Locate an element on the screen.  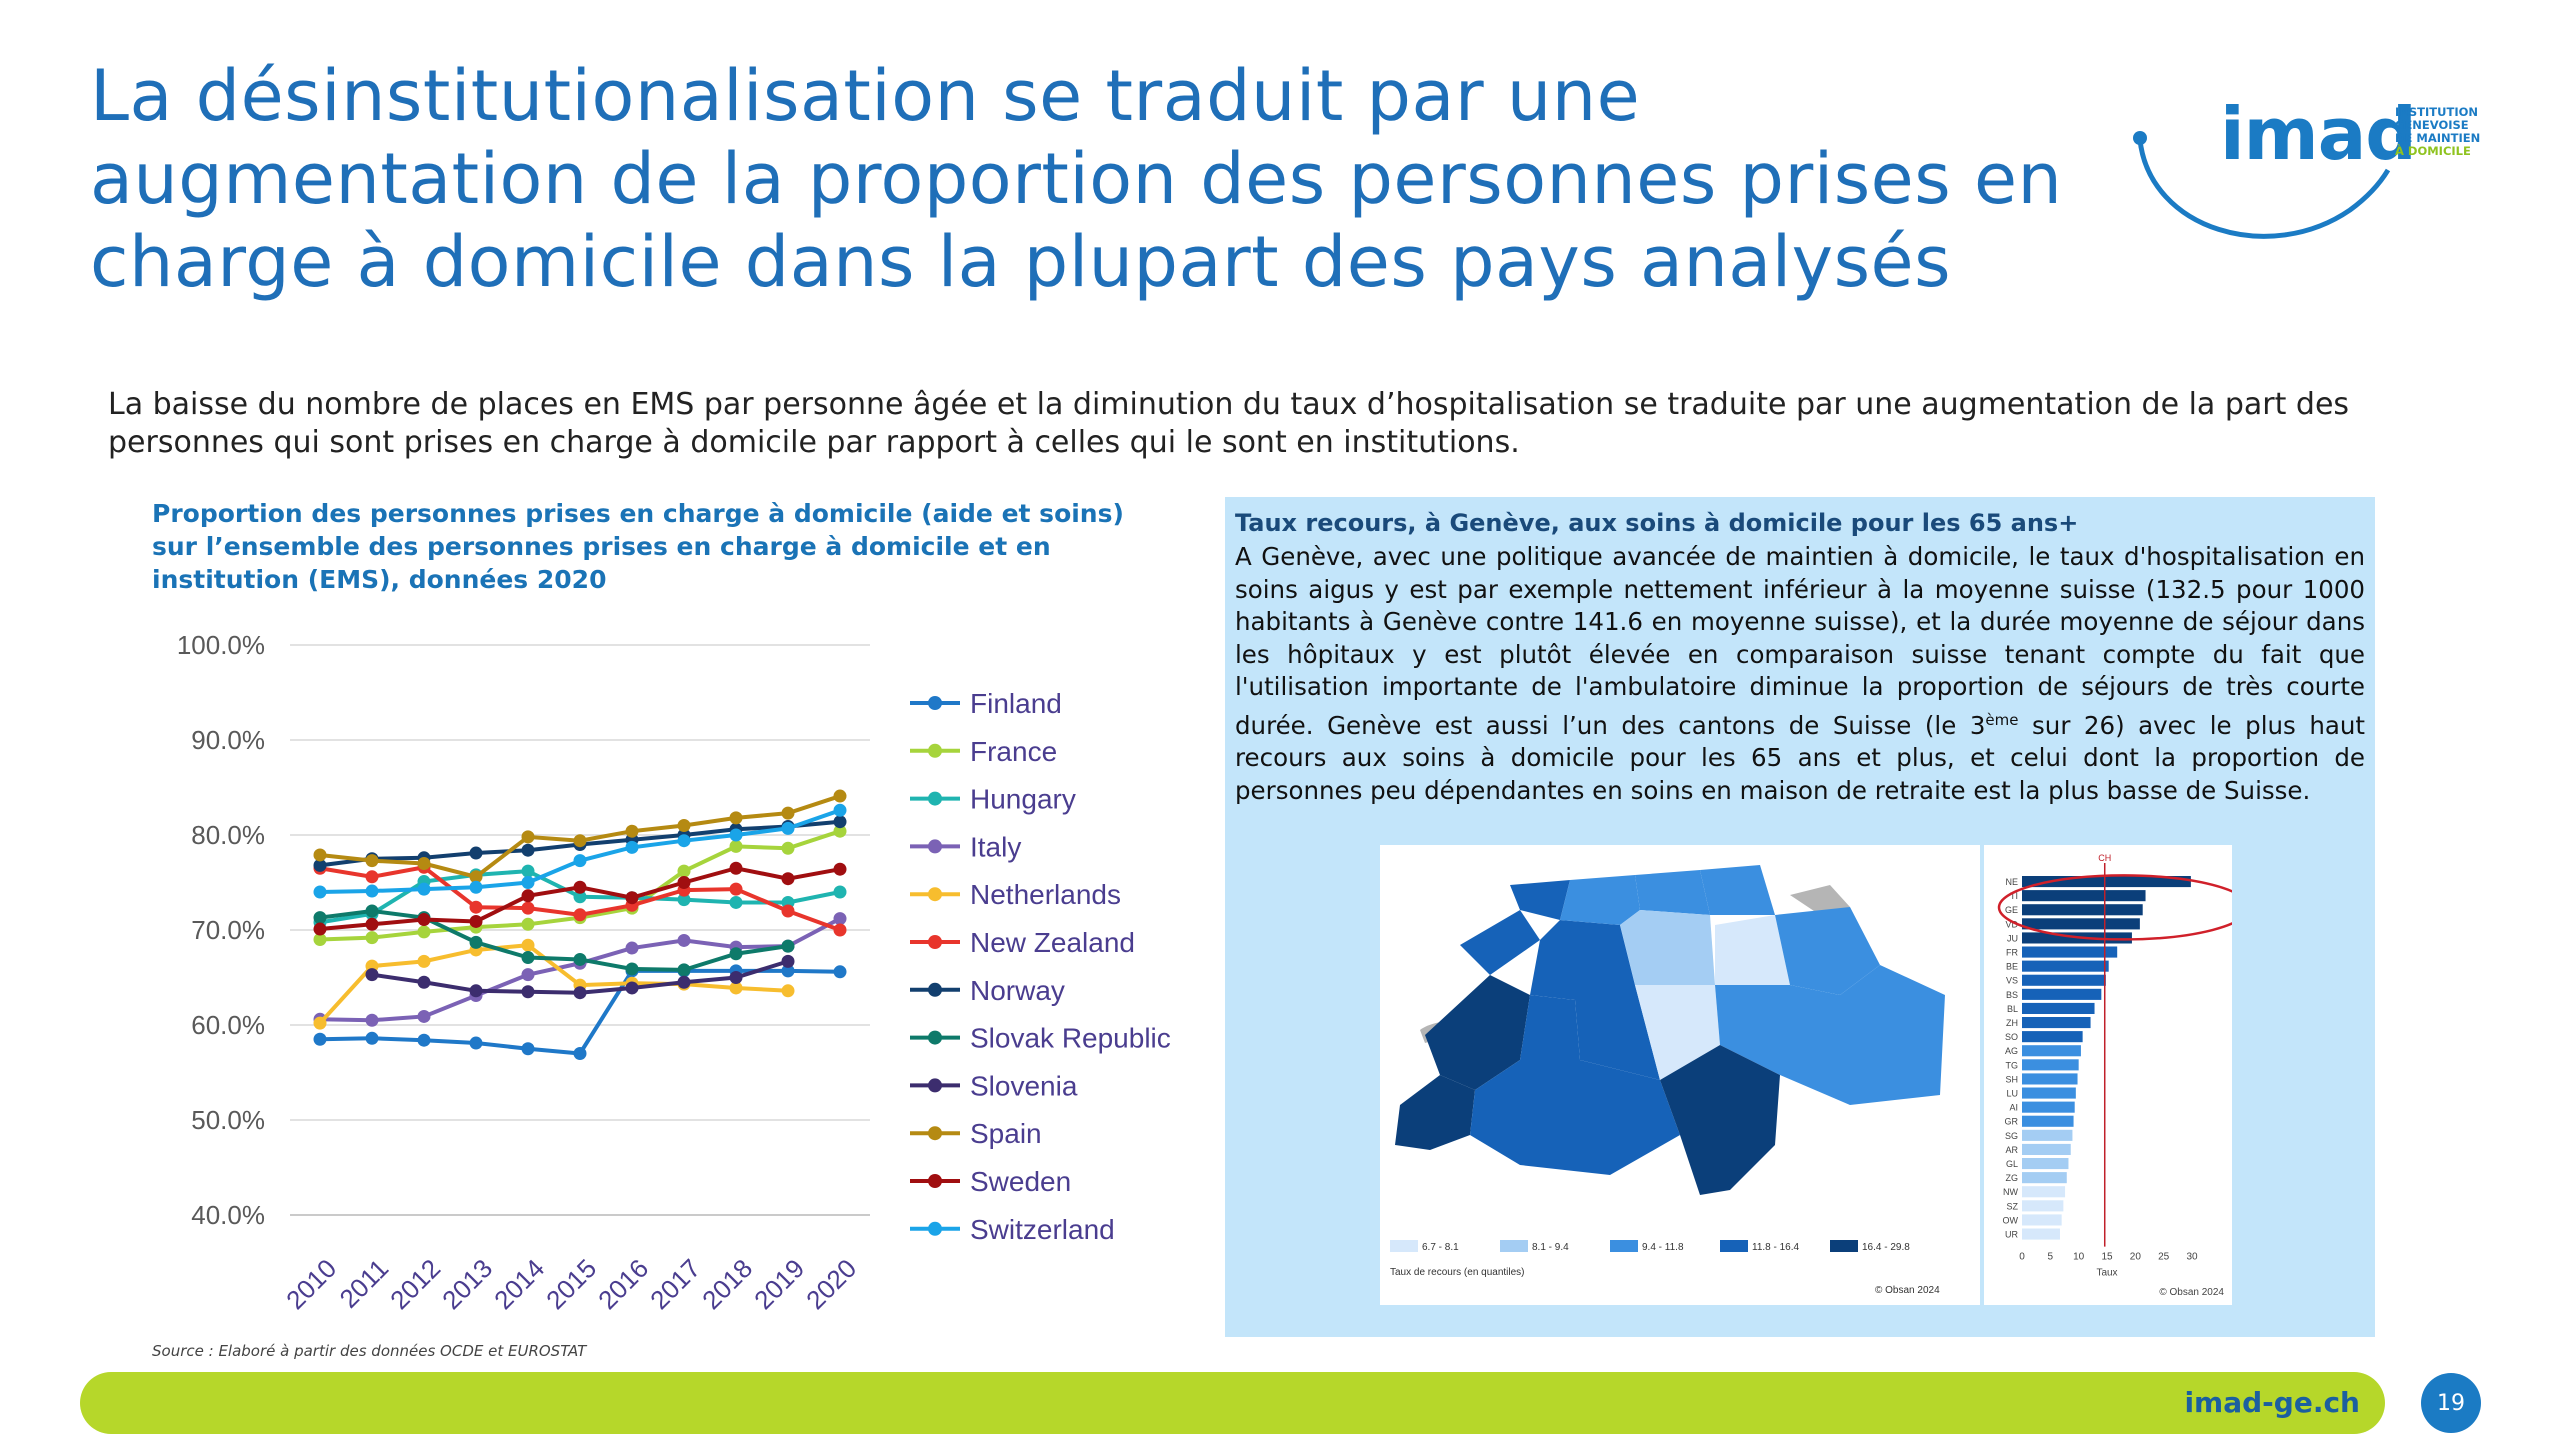
bar-category-label: OW is located at coordinates (2011, 1220).